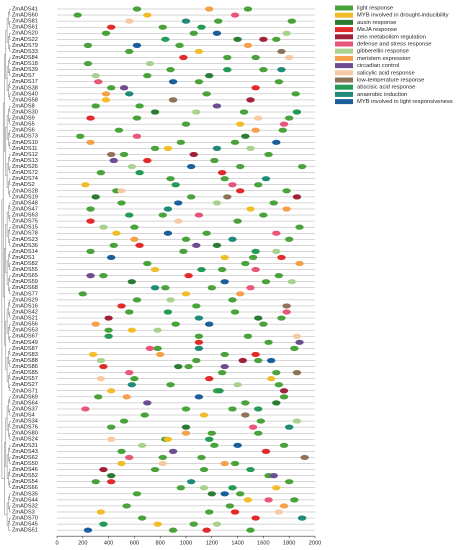  What do you see at coordinates (25, 325) in the screenshot?
I see `gene-label: ZmADS56` at bounding box center [25, 325].